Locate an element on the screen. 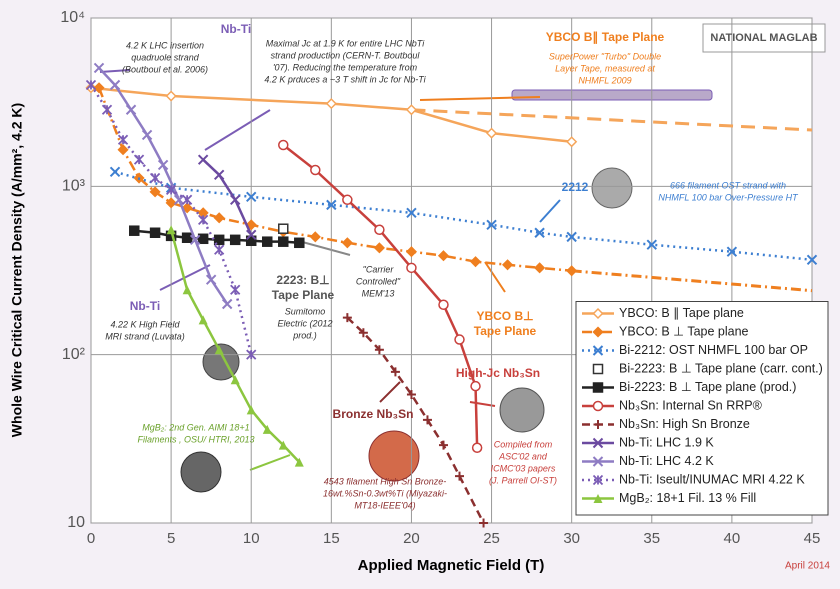  x-tick-label: 20 is located at coordinates (411, 538).